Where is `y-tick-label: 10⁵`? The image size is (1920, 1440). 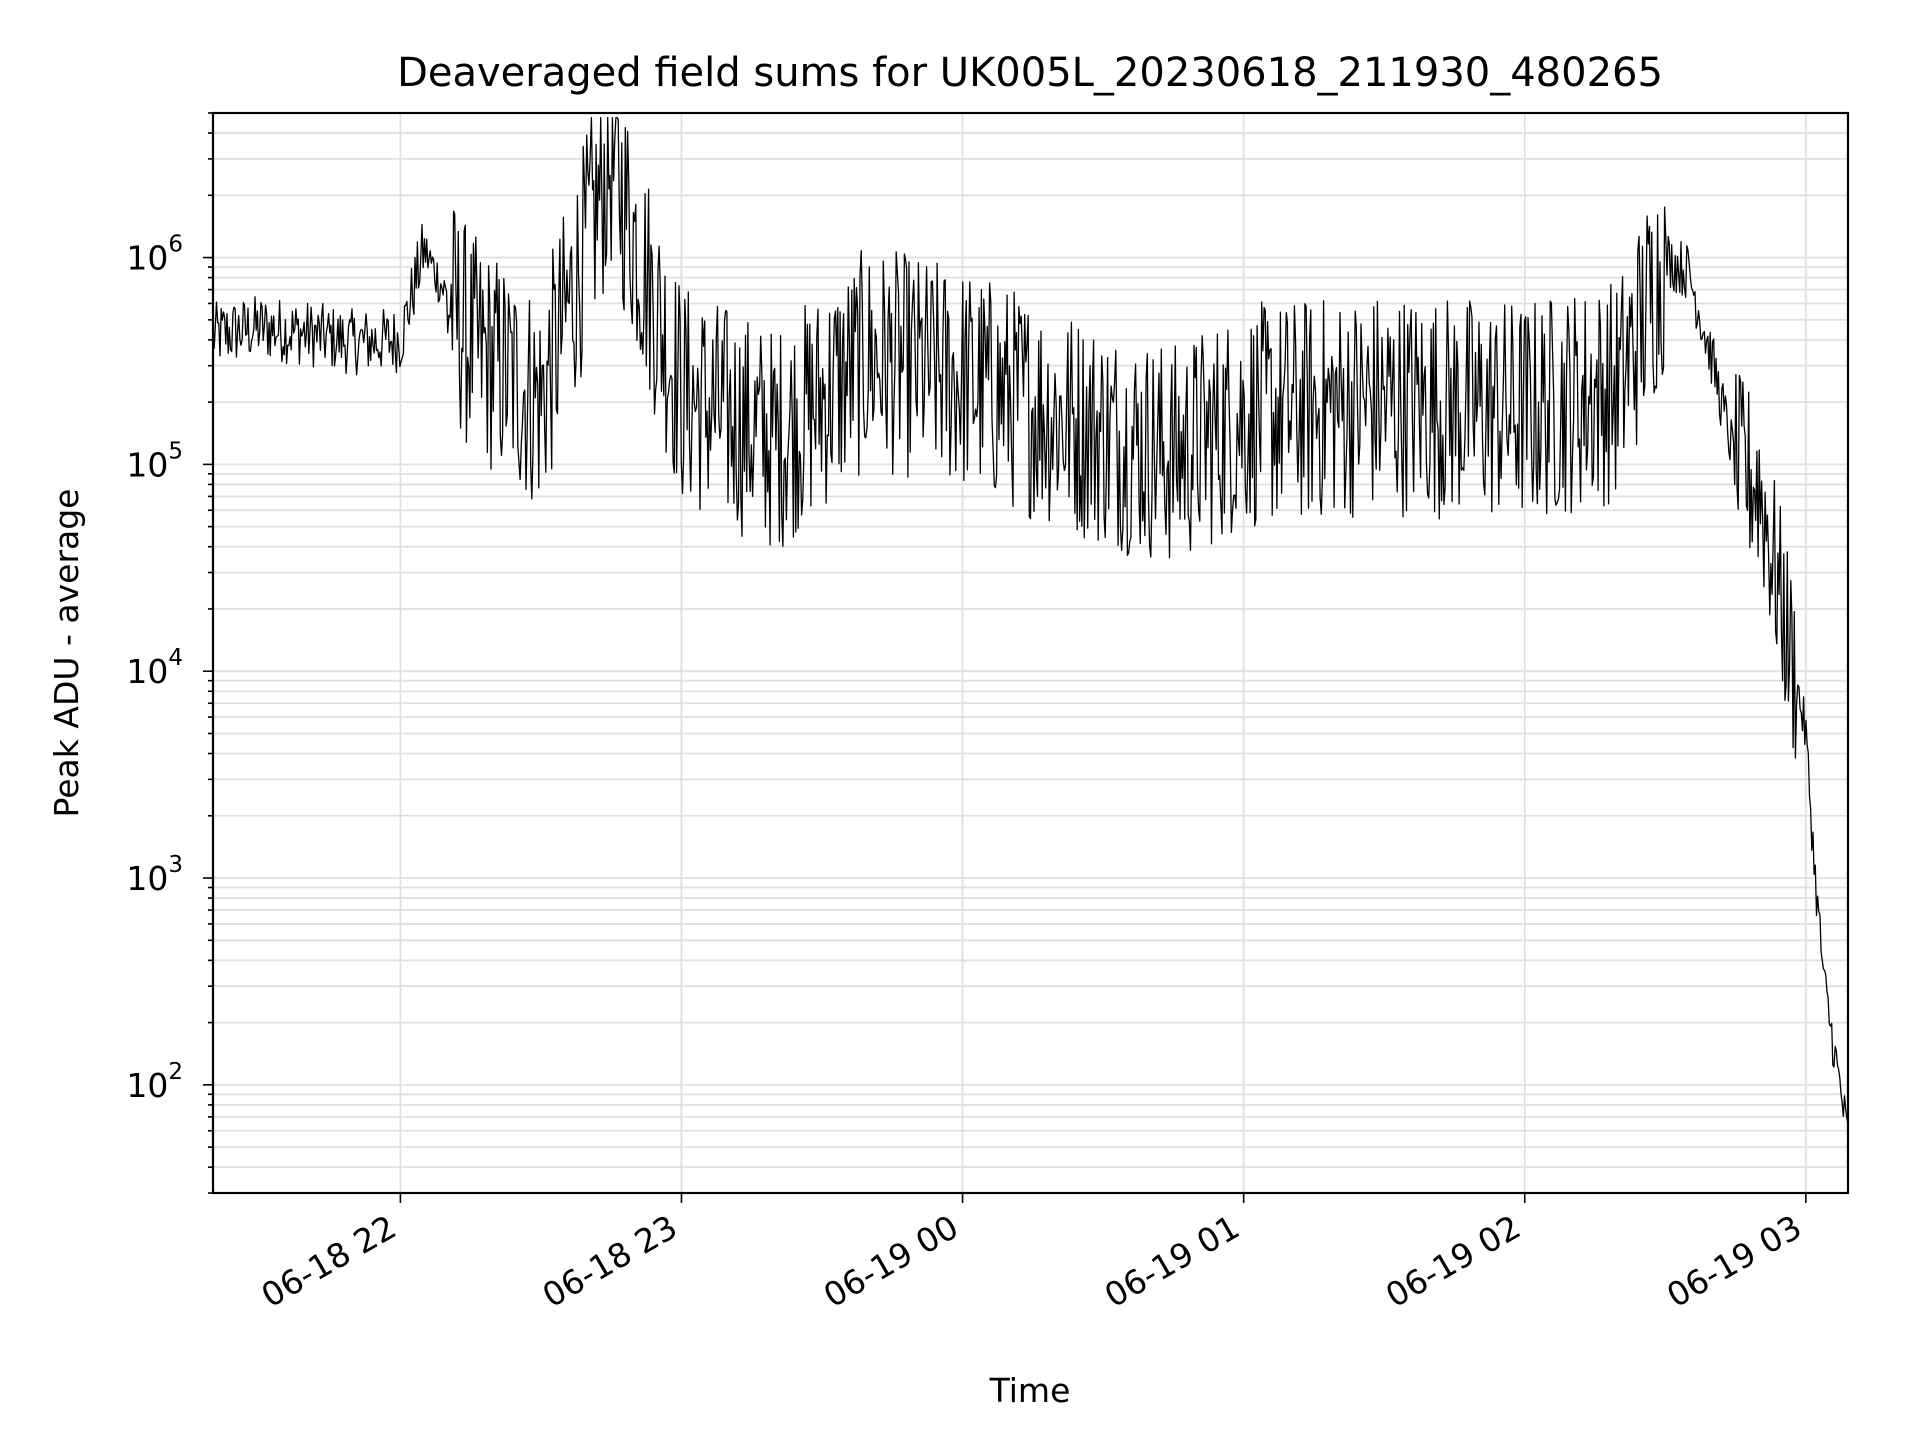
y-tick-label: 10⁵ is located at coordinates (154, 461).